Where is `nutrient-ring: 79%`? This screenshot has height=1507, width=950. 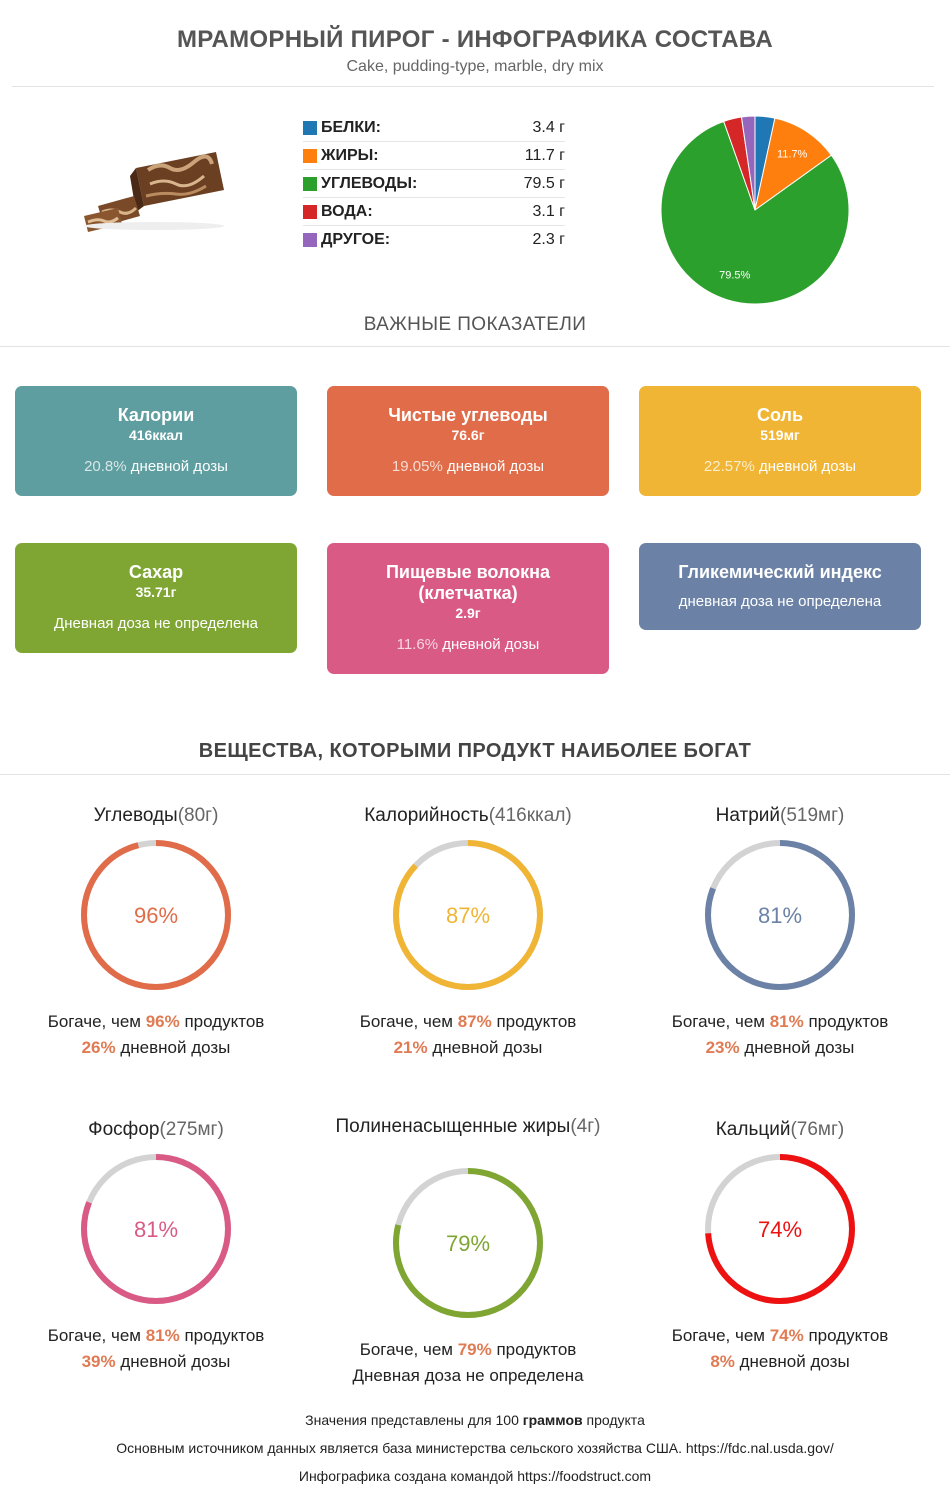 nutrient-ring: 79% is located at coordinates (468, 1243).